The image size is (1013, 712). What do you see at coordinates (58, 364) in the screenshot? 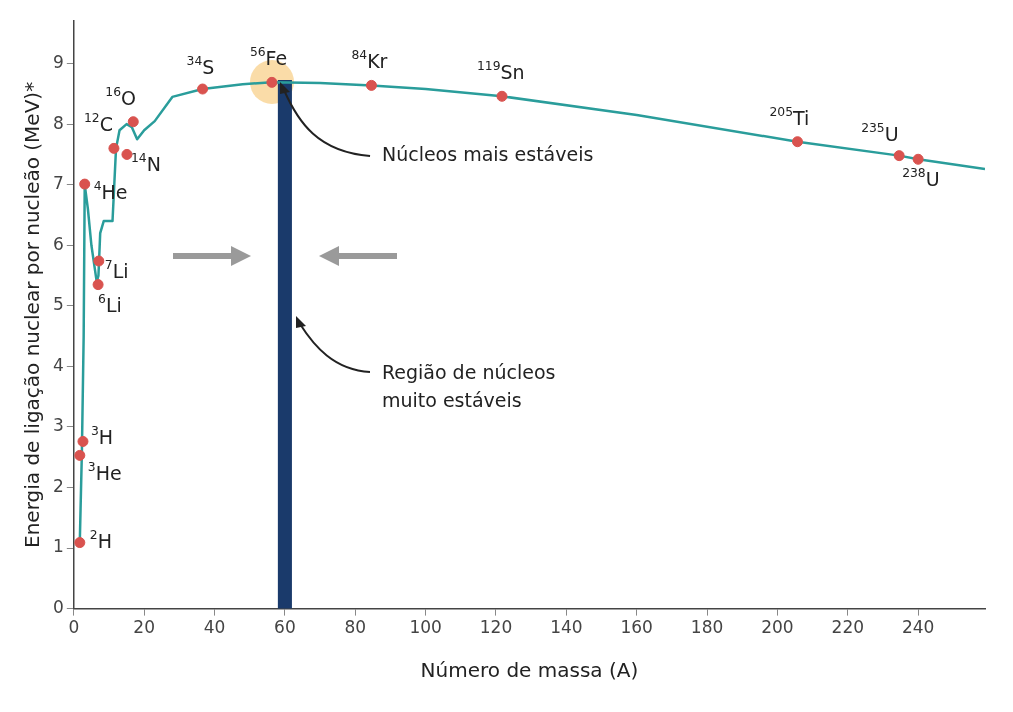
I see `y-tick-label: 4` at bounding box center [58, 364].